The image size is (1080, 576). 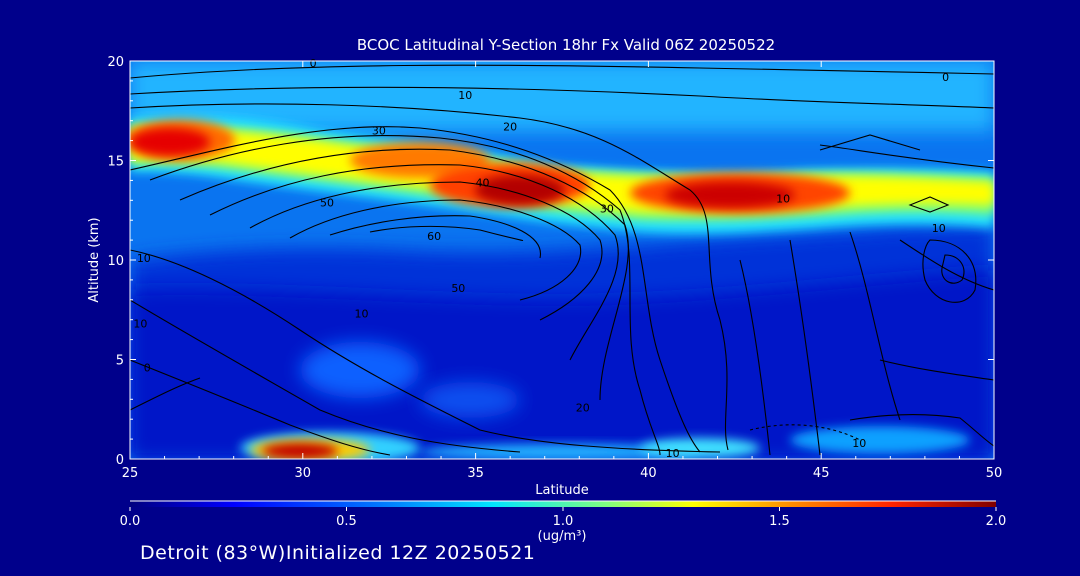 What do you see at coordinates (562, 536) in the screenshot?
I see `colorbar-unit: (ug/m³)` at bounding box center [562, 536].